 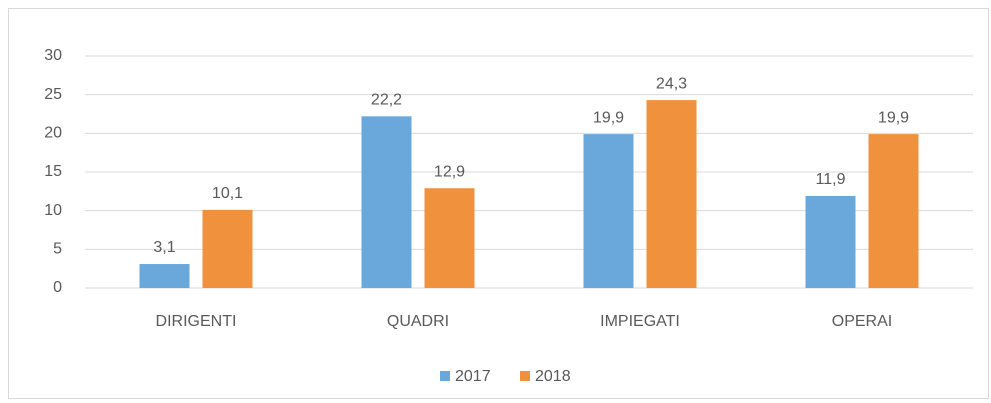 I want to click on legend-label: 2017, so click(x=473, y=376).